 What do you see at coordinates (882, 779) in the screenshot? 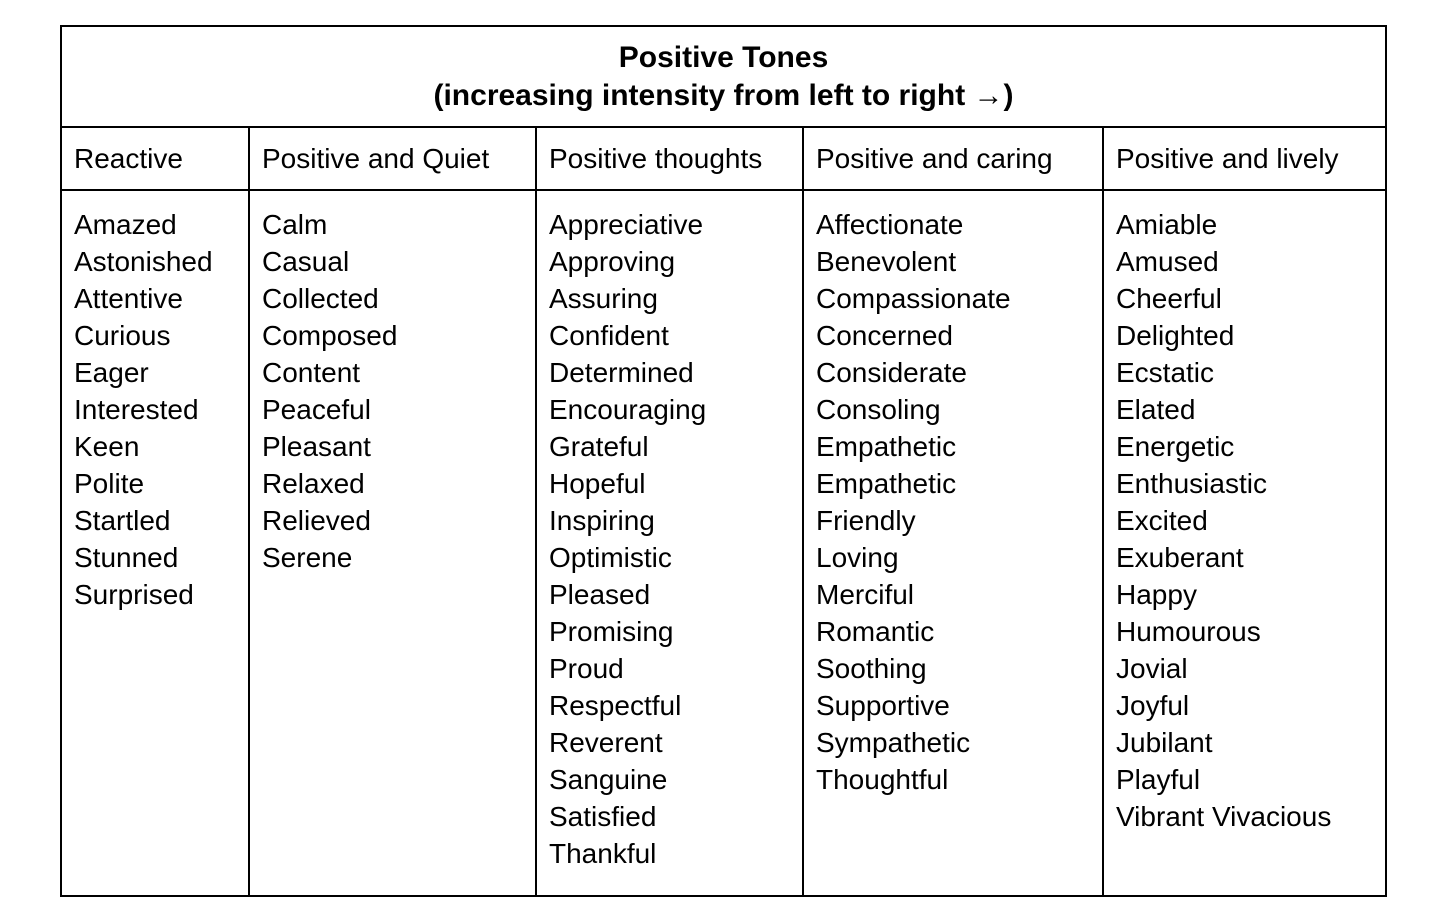
I see `word-item: Thoughtful` at bounding box center [882, 779].